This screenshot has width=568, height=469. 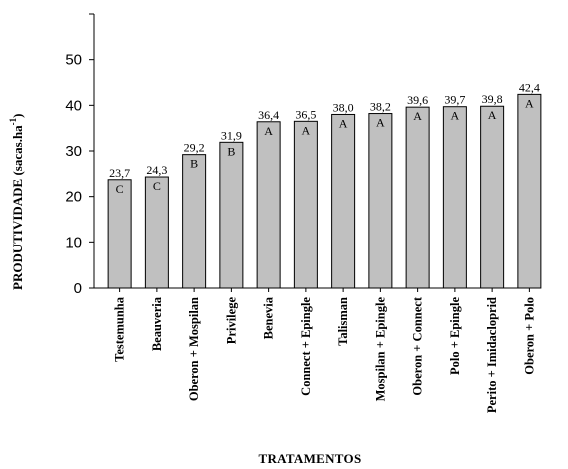 What do you see at coordinates (310, 458) in the screenshot?
I see `x-axis-title: TRATAMENTOS` at bounding box center [310, 458].